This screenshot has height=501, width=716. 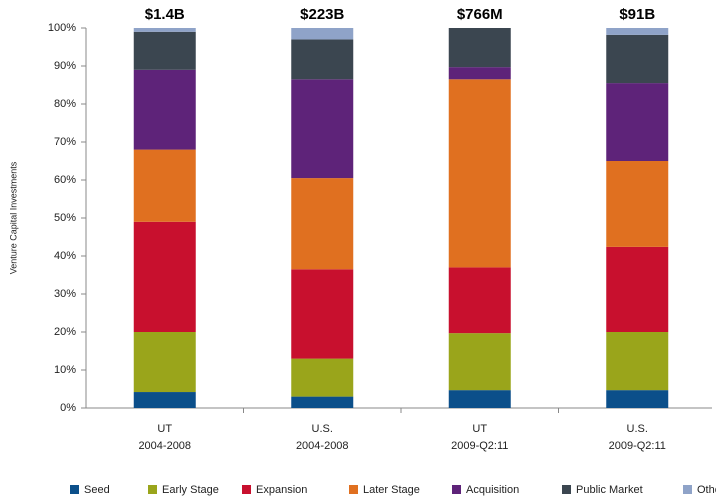 I want to click on total-label: $91B, so click(x=637, y=14).